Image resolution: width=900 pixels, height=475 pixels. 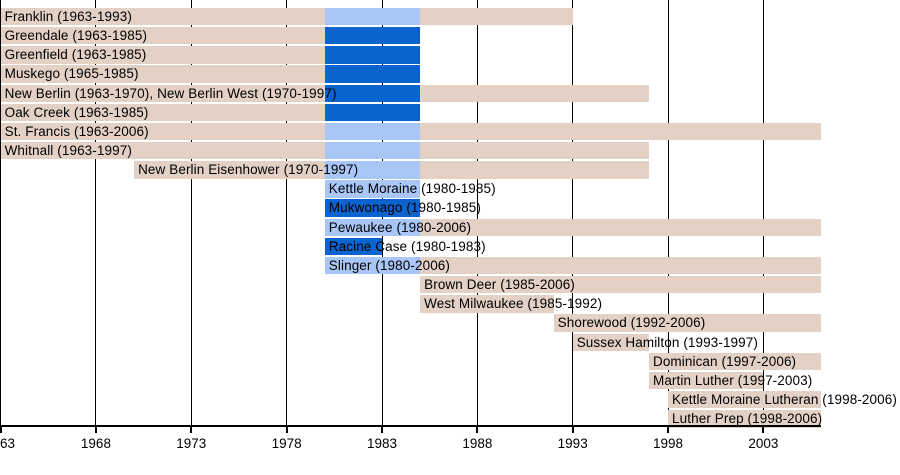 I want to click on row-label: Mukwonago (1980-1985), so click(x=404, y=208).